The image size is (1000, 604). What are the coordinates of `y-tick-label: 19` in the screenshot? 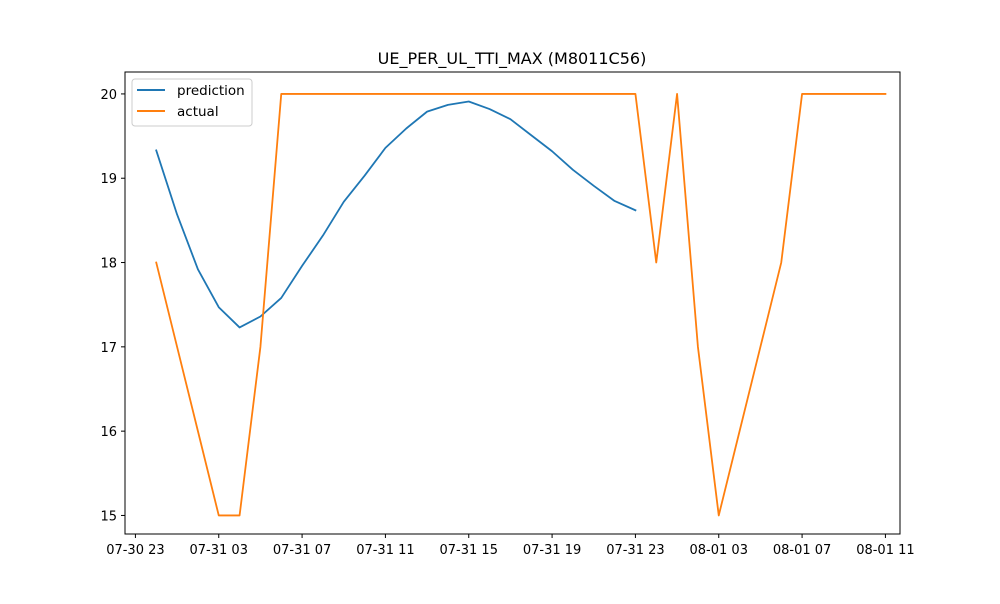 It's located at (108, 179).